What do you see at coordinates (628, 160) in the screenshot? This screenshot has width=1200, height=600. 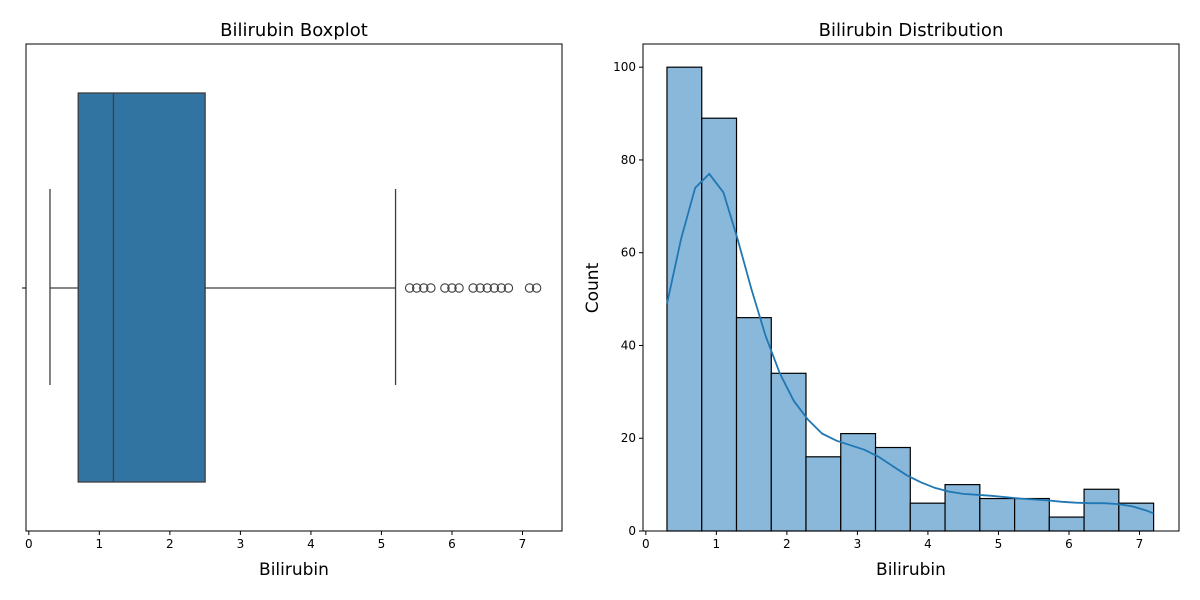 I see `histogram-y-tick-label: 80` at bounding box center [628, 160].